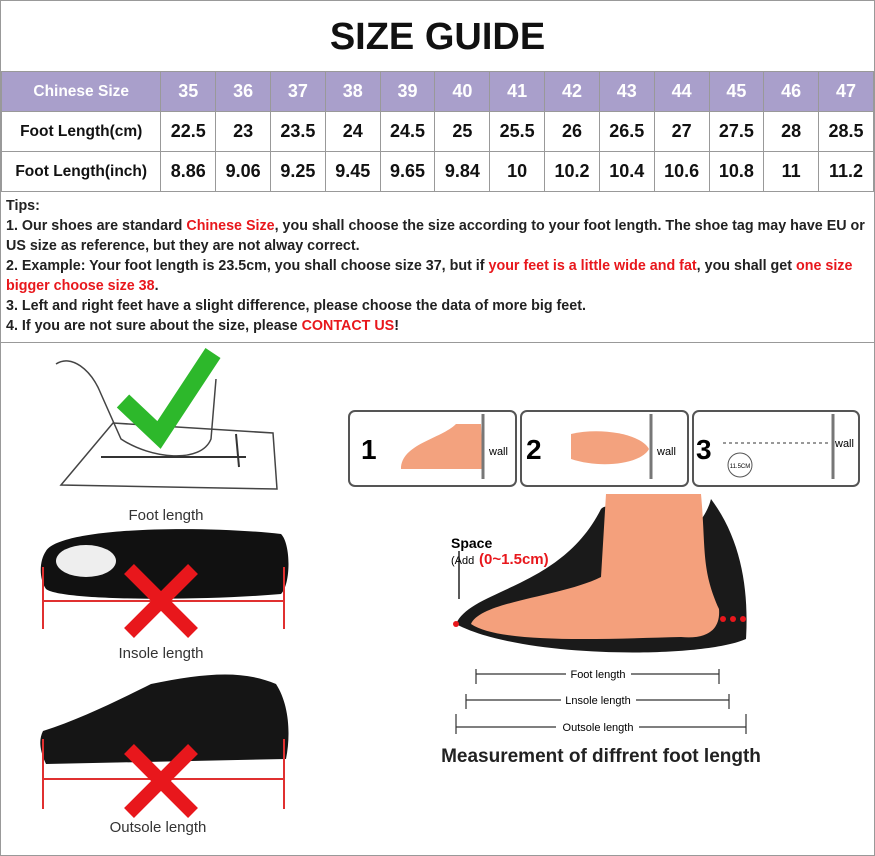 This screenshot has width=875, height=856. Describe the element at coordinates (776, 448) in the screenshot. I see `step-3: 3 wall 11.5CM` at that location.